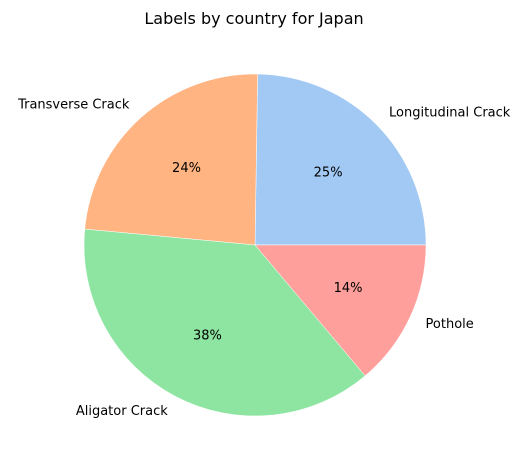 This screenshot has width=529, height=470. I want to click on slice-category-label: Aligator Crack, so click(122, 411).